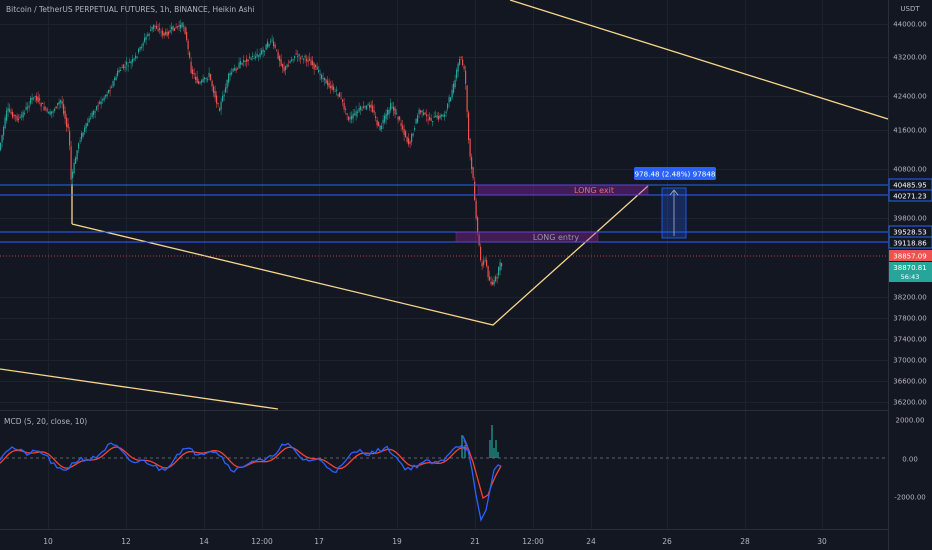 This screenshot has width=932, height=550. What do you see at coordinates (909, 498) in the screenshot?
I see `macd-axis-tick: -2000.00` at bounding box center [909, 498].